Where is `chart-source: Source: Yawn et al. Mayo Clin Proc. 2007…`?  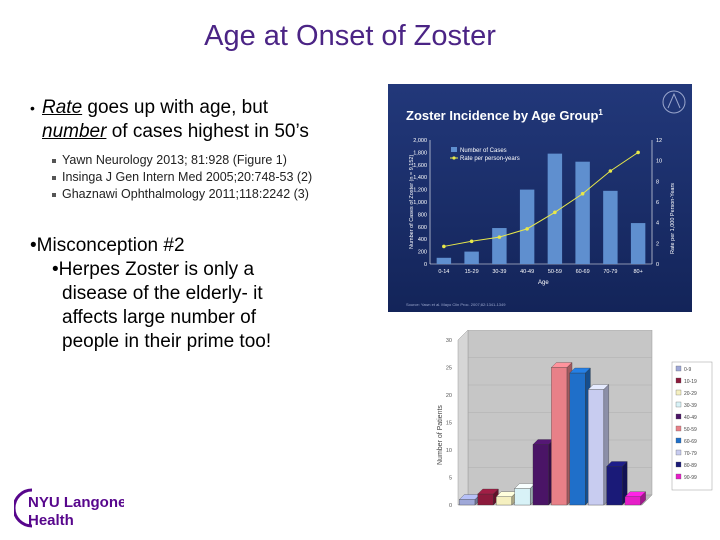 chart-source: Source: Yawn et al. Mayo Clin Proc. 2007… is located at coordinates (456, 304).